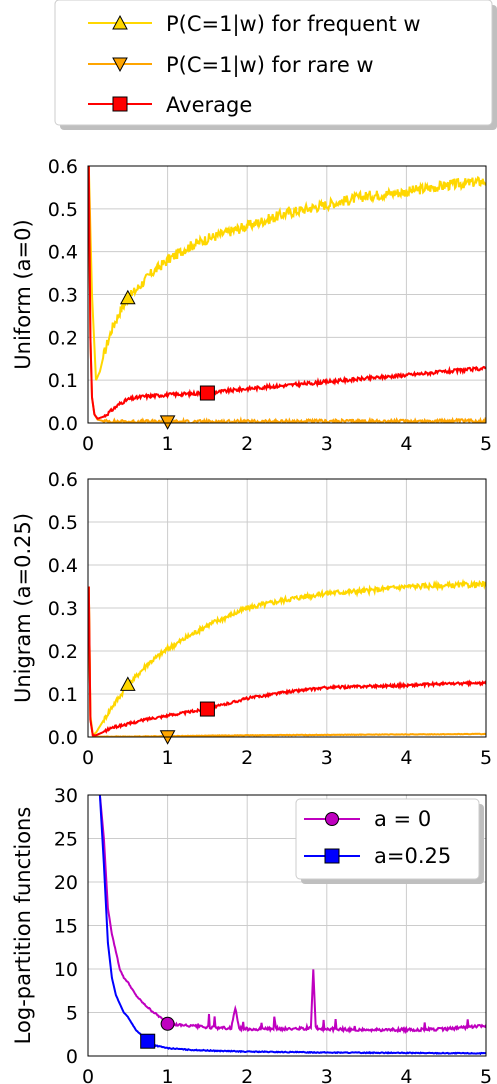 The image size is (497, 1084). What do you see at coordinates (72, 1057) in the screenshot?
I see `y-tick-label: 0` at bounding box center [72, 1057].